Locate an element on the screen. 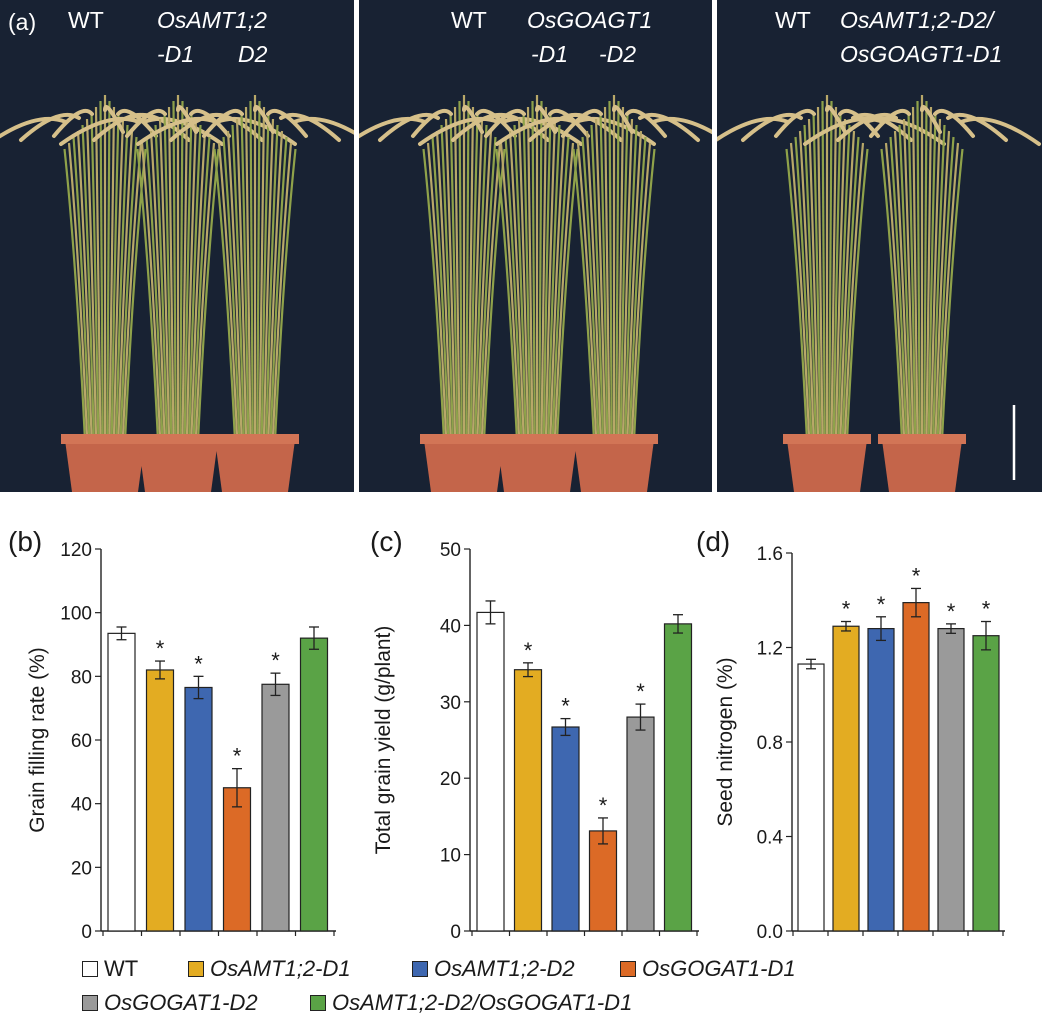 This screenshot has width=1042, height=1019. legend-label-wt: WT is located at coordinates (121, 969).